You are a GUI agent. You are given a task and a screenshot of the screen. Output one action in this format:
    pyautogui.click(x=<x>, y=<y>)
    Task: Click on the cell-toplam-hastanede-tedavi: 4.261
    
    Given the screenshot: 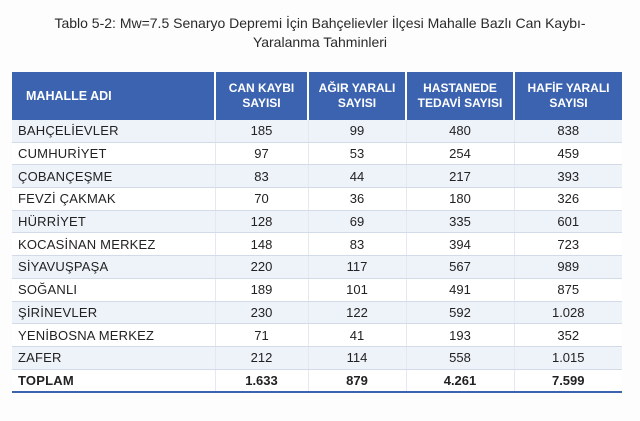 What is the action you would take?
    pyautogui.click(x=460, y=381)
    